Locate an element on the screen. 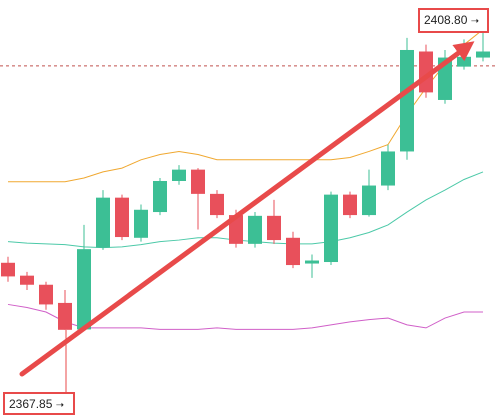  high-label: 2408.80 is located at coordinates (446, 20).